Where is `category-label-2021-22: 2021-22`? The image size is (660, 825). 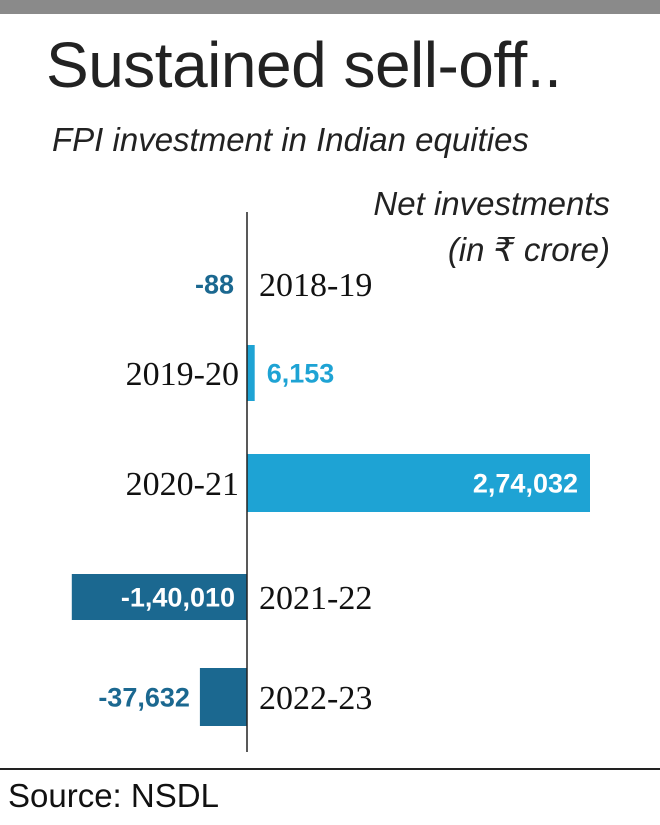
category-label-2021-22: 2021-22 is located at coordinates (315, 598).